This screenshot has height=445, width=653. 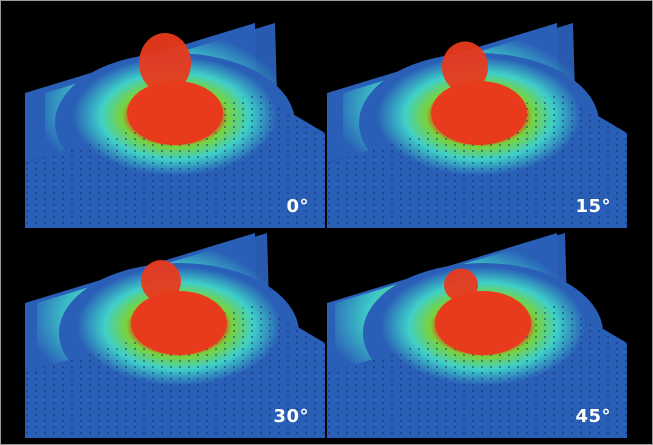 I want to click on angle-label: 0°, so click(x=297, y=206).